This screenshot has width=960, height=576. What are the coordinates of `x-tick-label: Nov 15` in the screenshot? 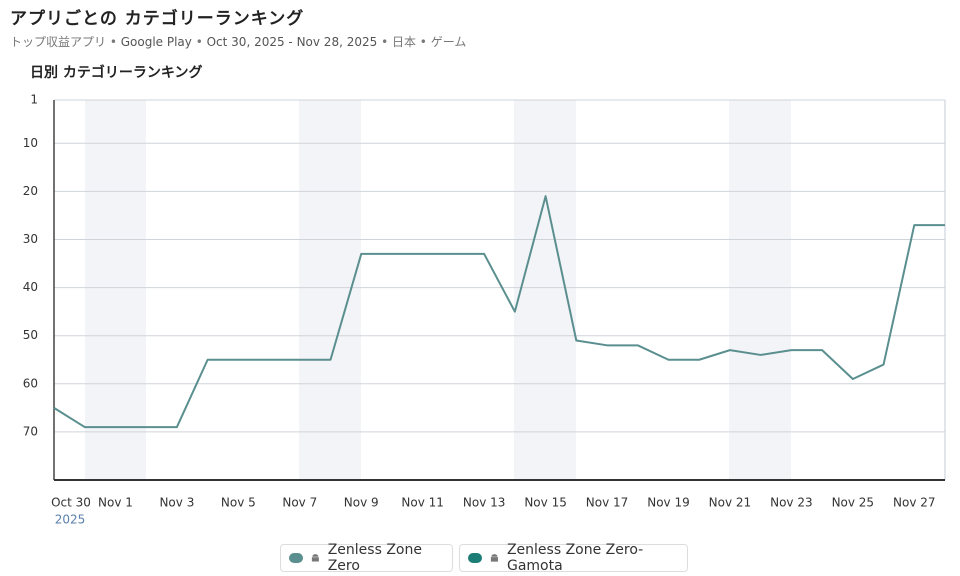 It's located at (545, 503).